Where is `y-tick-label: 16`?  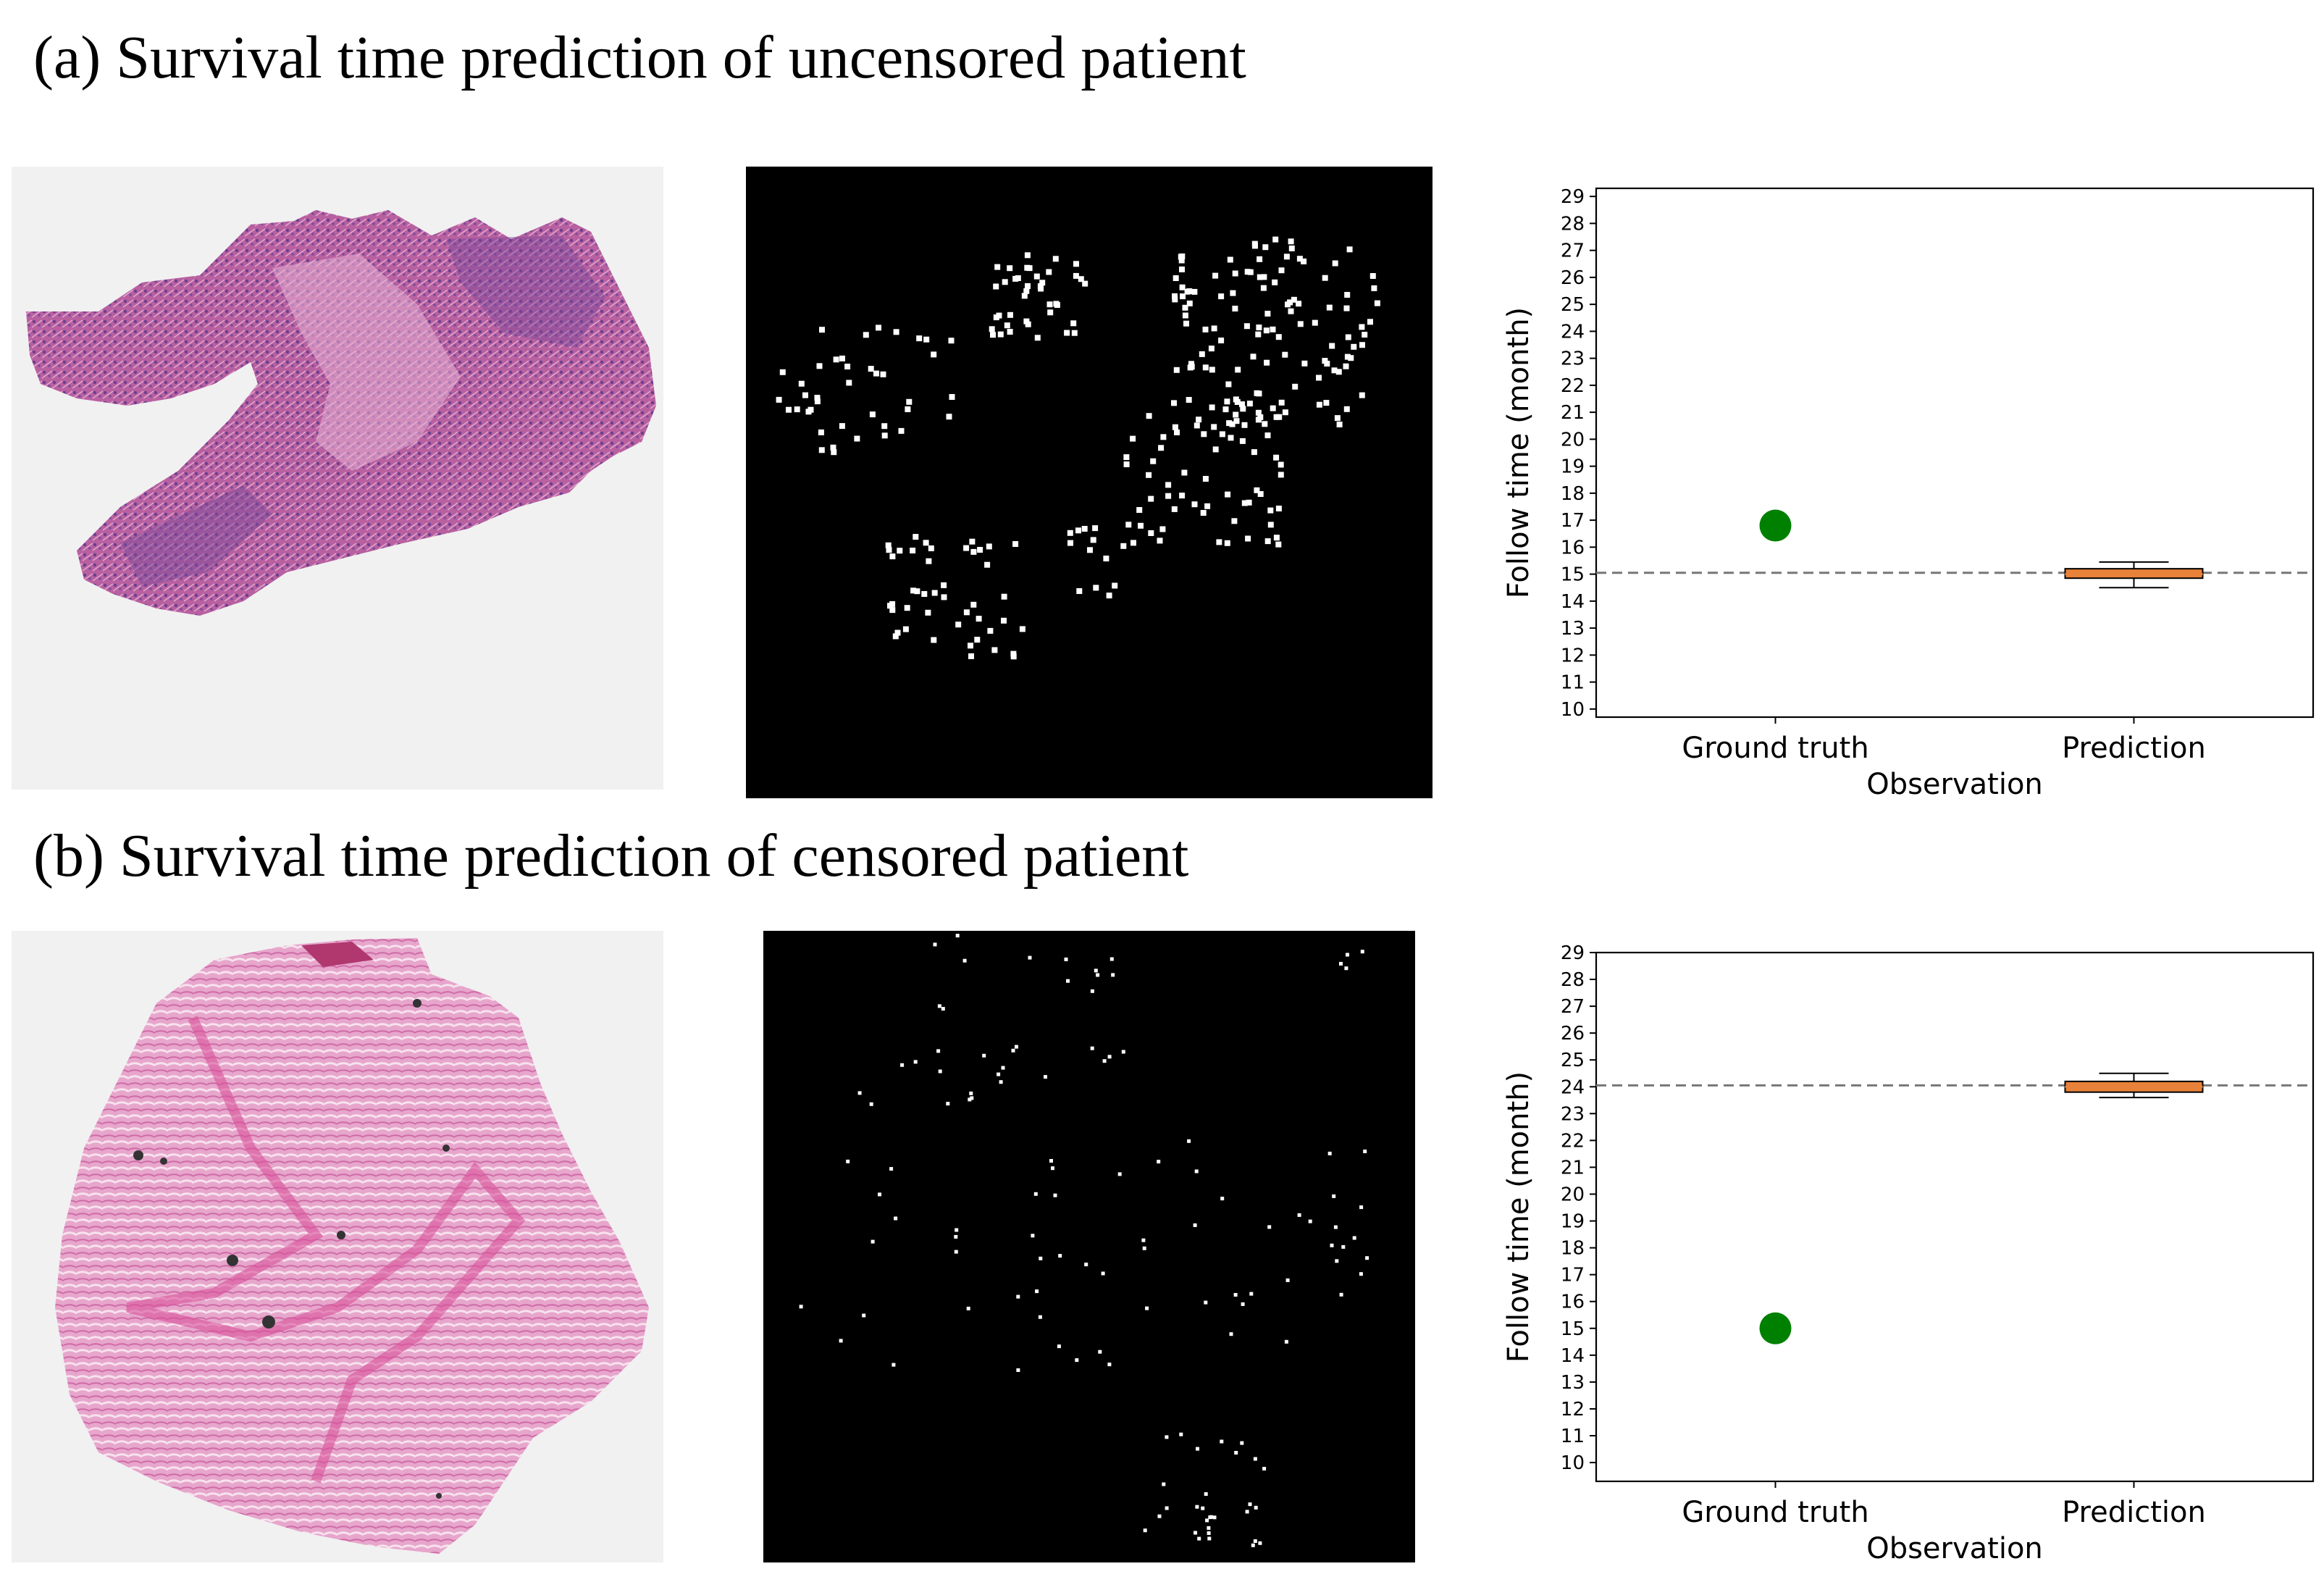 y-tick-label: 16 is located at coordinates (1573, 548).